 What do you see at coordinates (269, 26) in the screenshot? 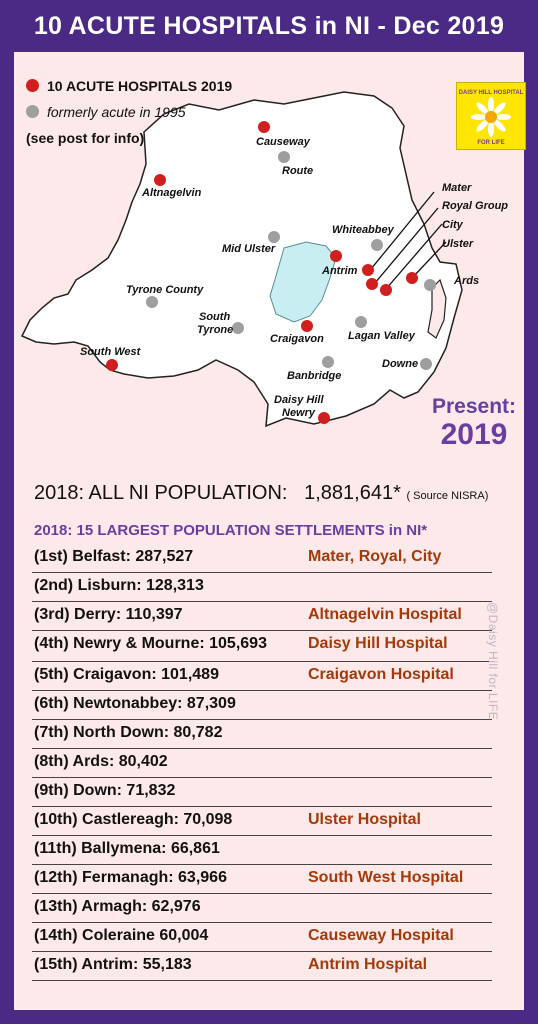
I see `poster-title: 10 ACUTE HOSPITALS in NI - Dec 2019` at bounding box center [269, 26].